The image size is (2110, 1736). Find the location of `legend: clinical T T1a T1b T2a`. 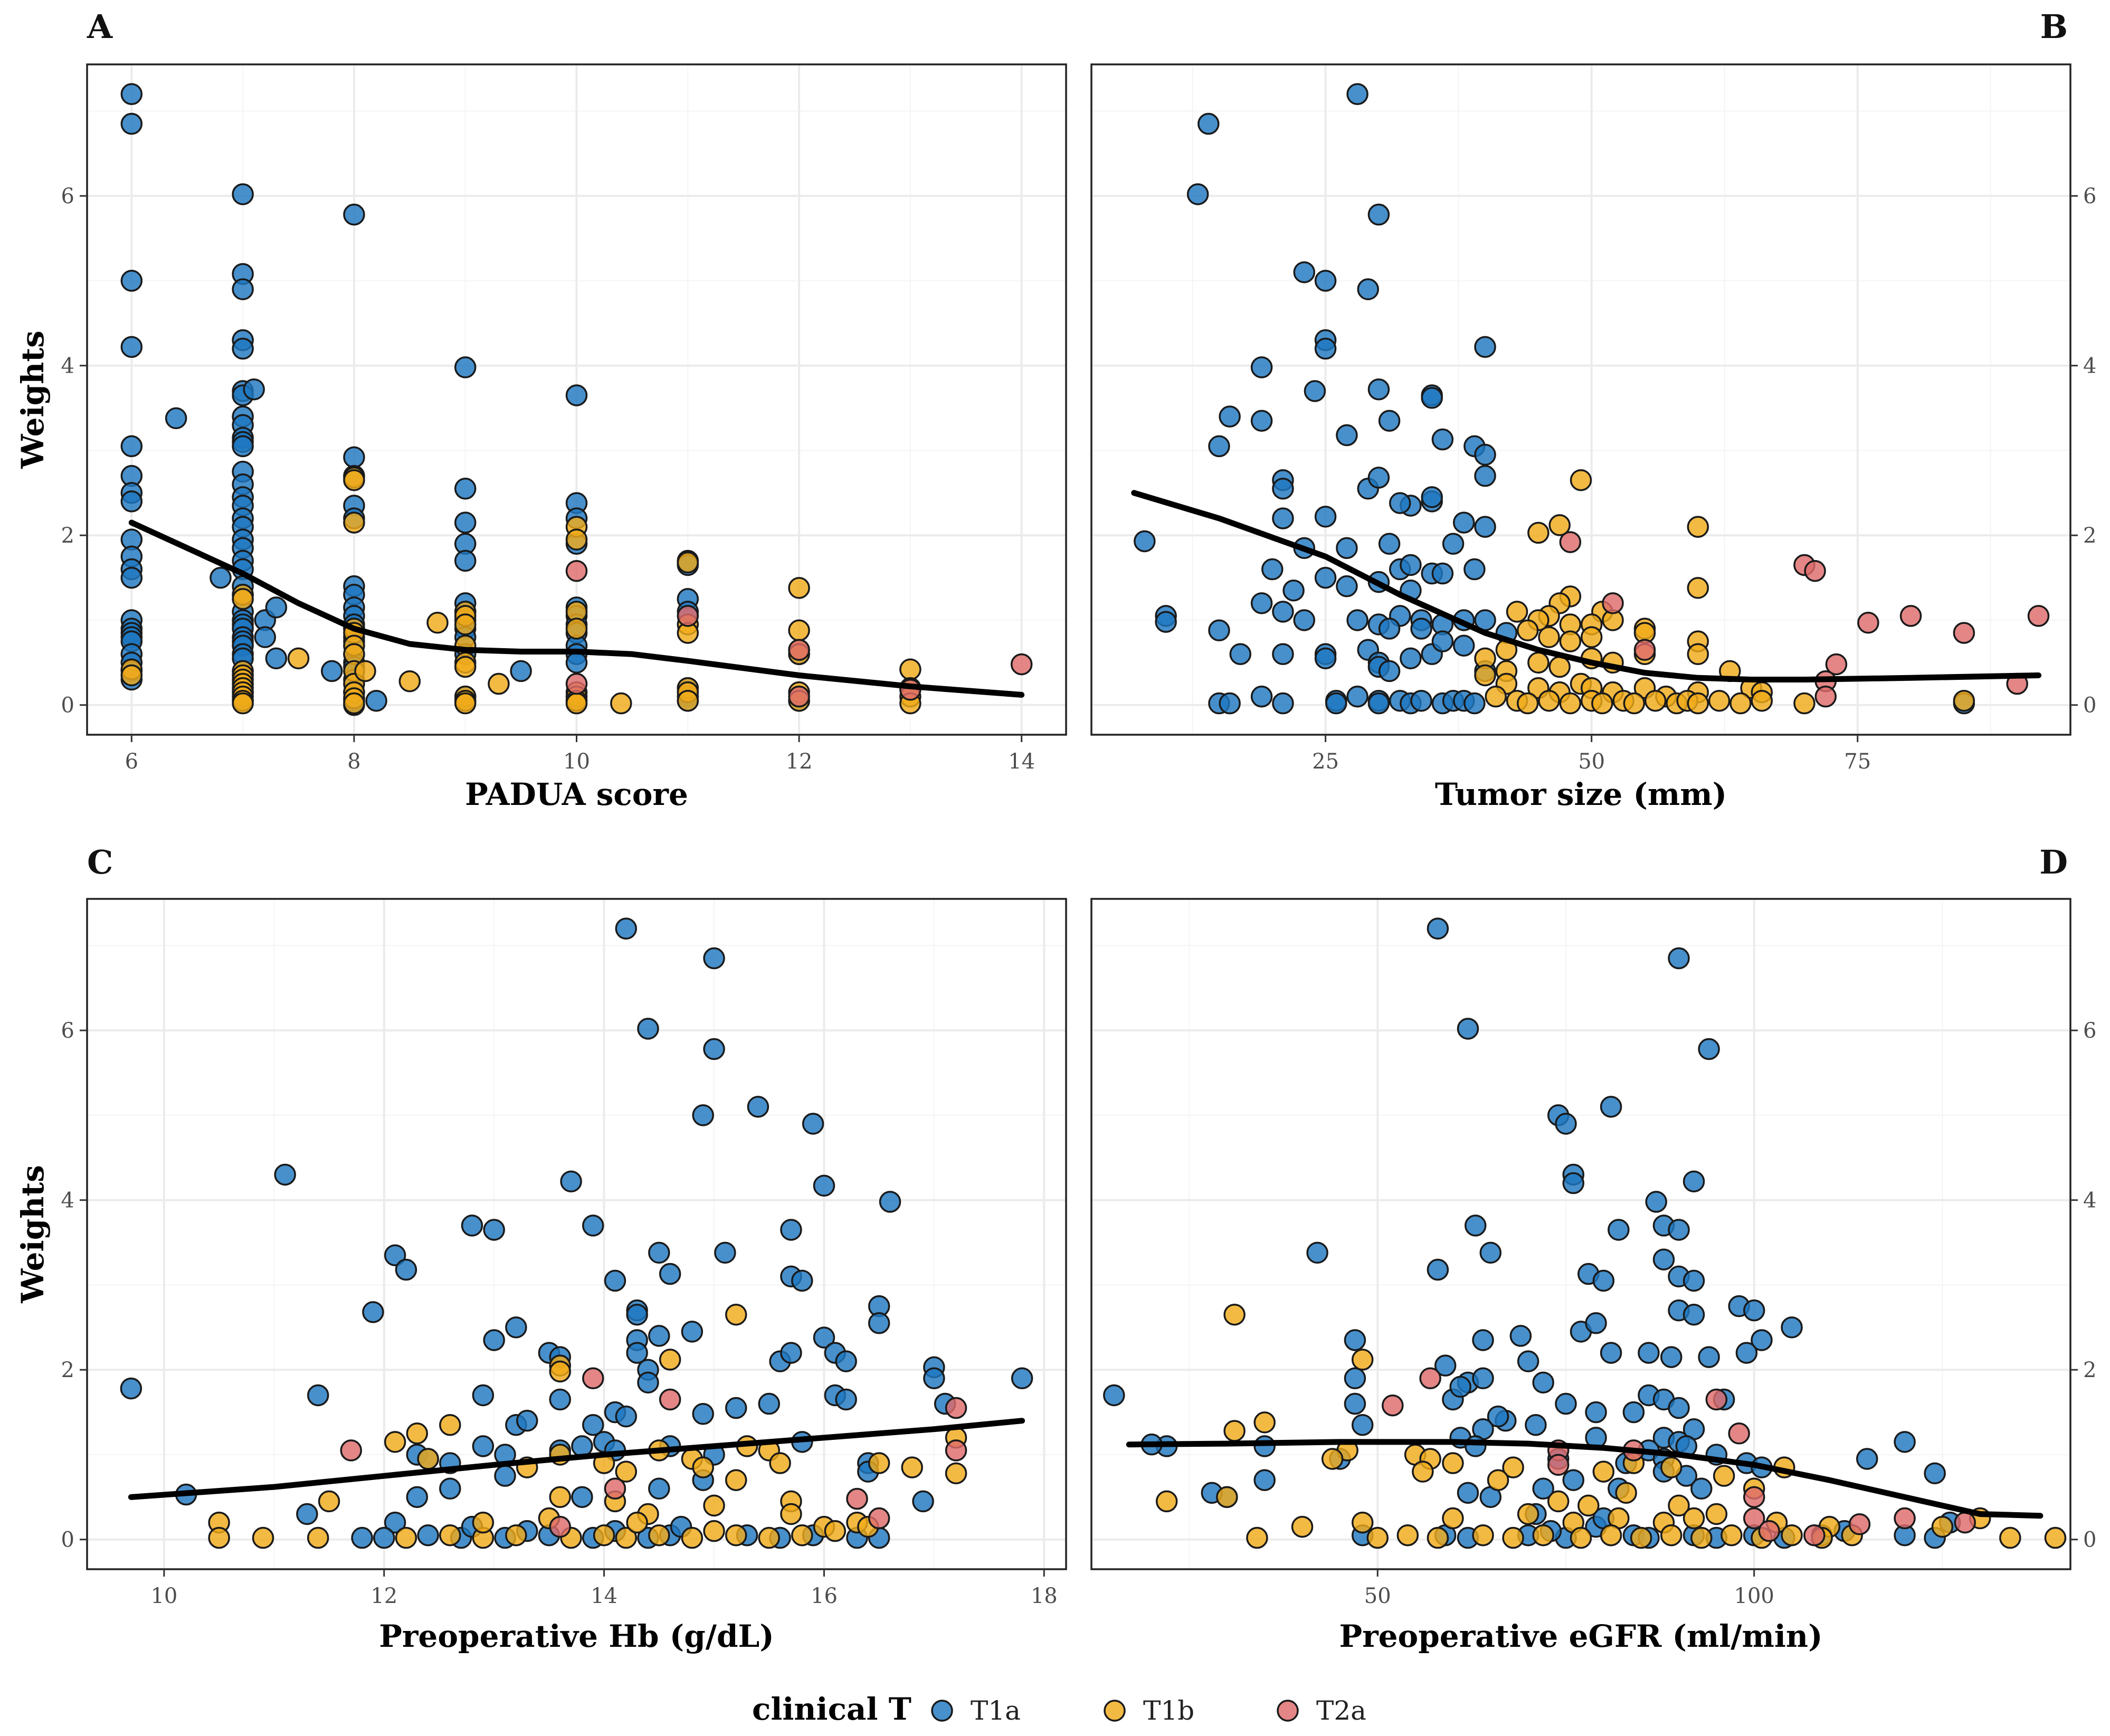

legend: clinical T T1a T1b T2a is located at coordinates (1059, 1709).